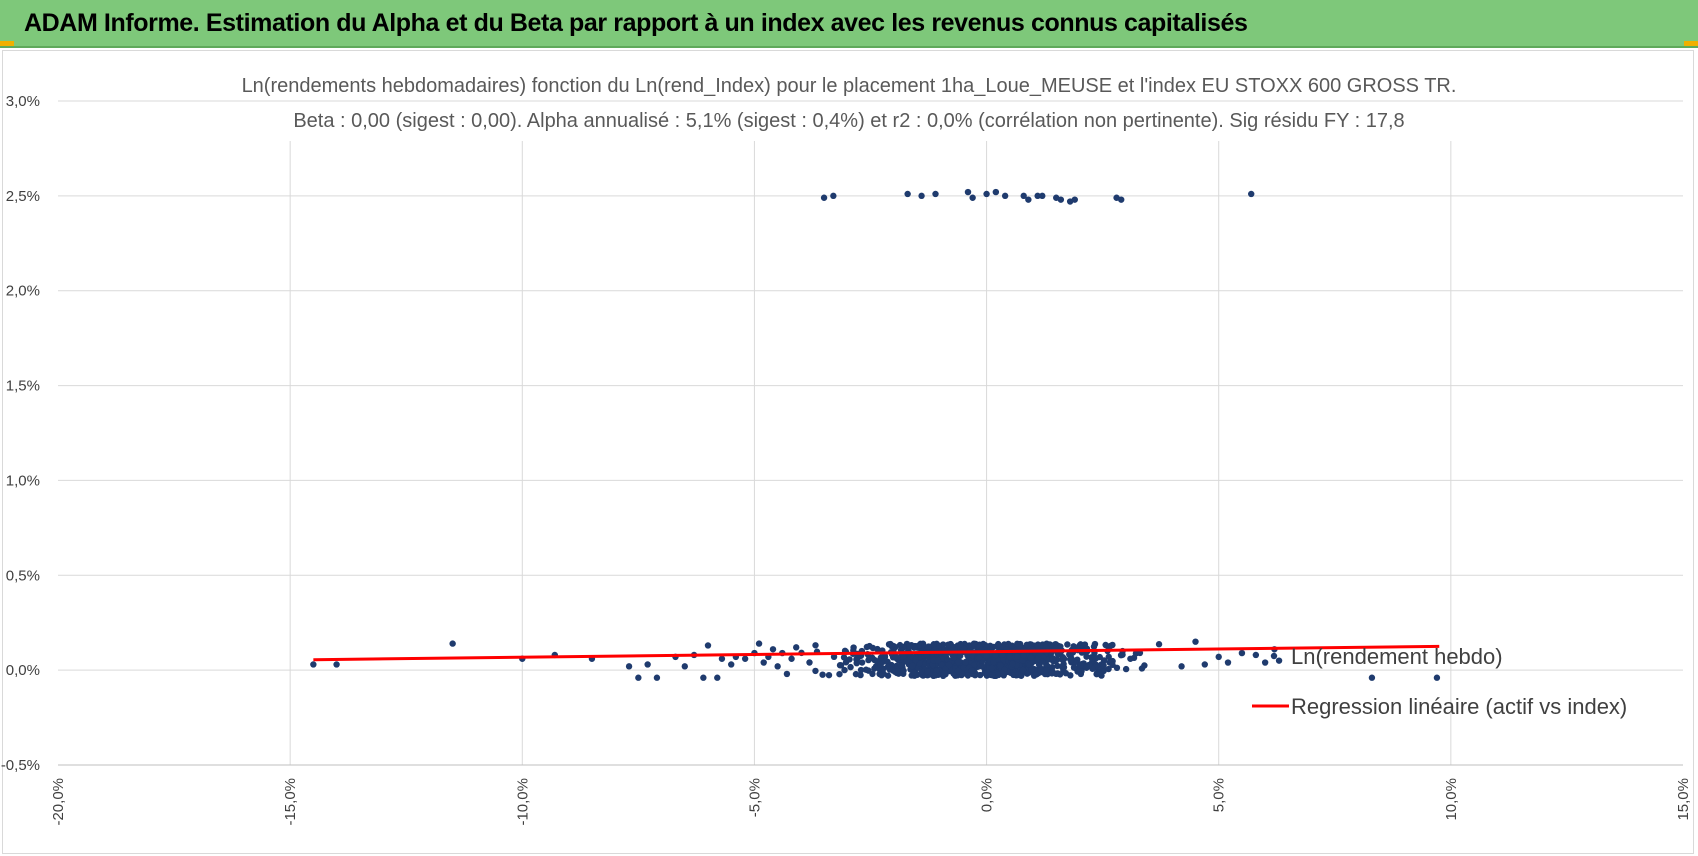 Image resolution: width=1698 pixels, height=856 pixels. Describe the element at coordinates (23, 386) in the screenshot. I see `y-tick-label: 1,5%` at that location.